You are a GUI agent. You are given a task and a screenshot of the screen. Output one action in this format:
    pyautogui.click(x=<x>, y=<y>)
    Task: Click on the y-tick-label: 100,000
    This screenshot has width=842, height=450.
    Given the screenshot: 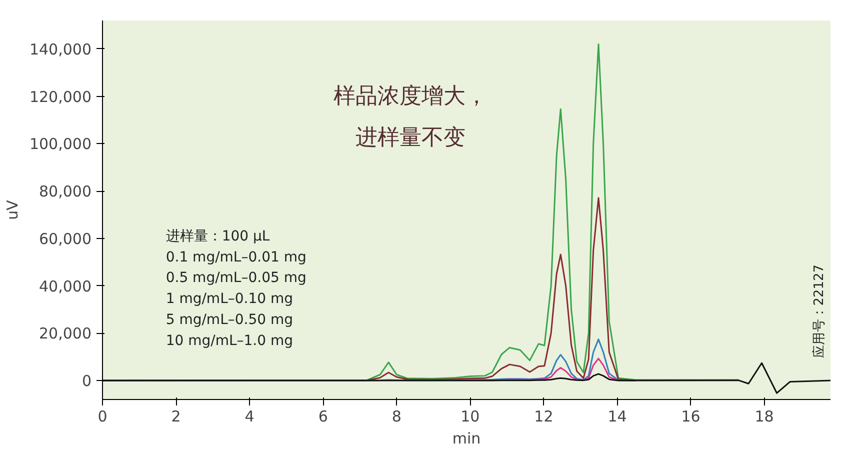 What is the action you would take?
    pyautogui.click(x=60, y=144)
    